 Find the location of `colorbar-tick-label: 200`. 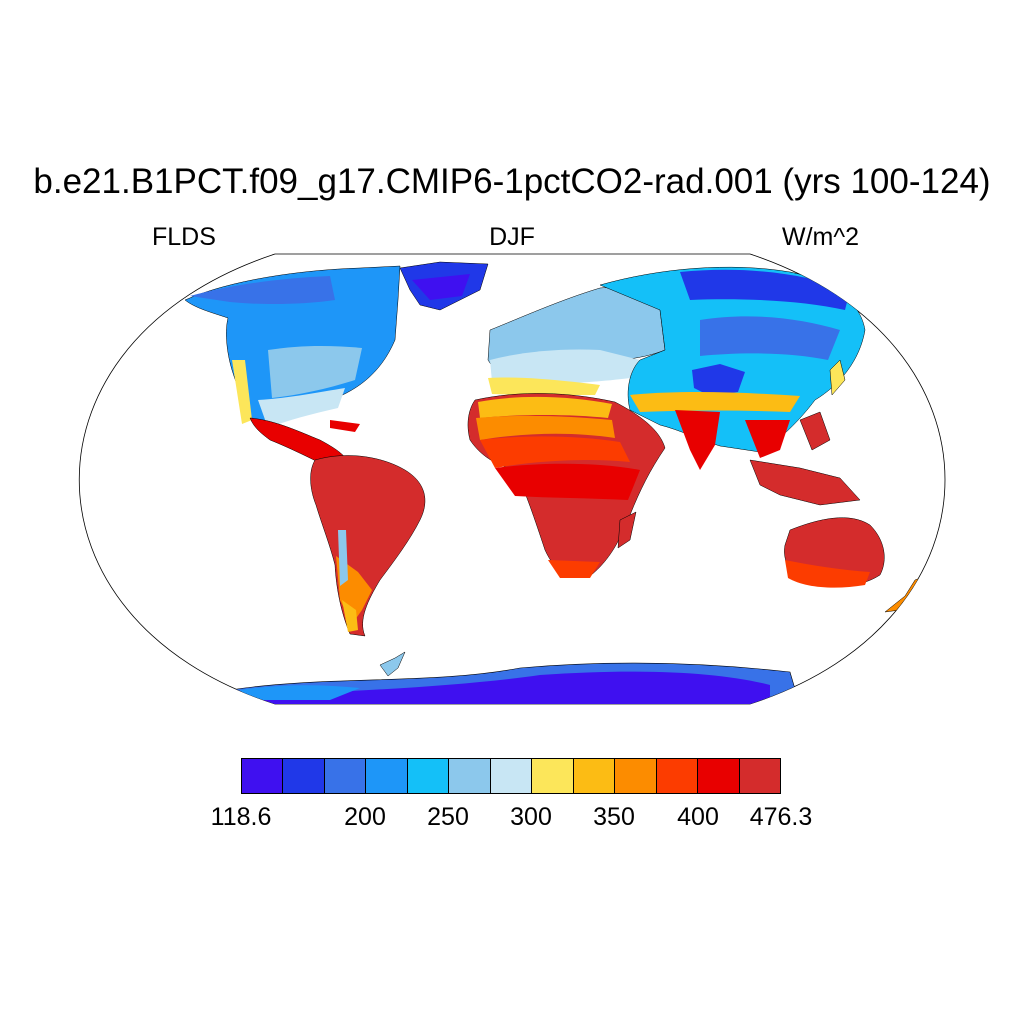

colorbar-tick-label: 200 is located at coordinates (365, 817).